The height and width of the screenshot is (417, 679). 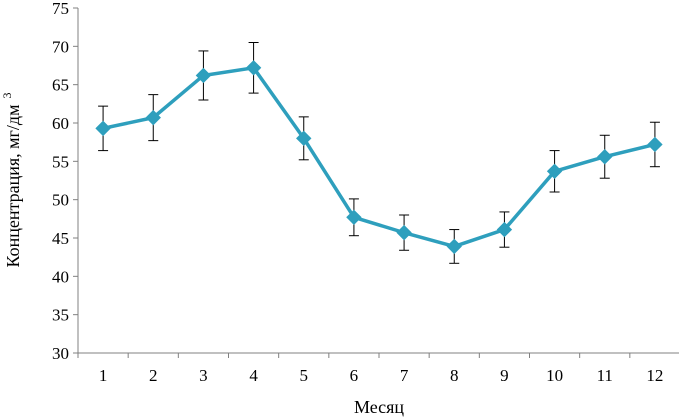 What do you see at coordinates (60, 200) in the screenshot?
I see `y-tick-label: 50` at bounding box center [60, 200].